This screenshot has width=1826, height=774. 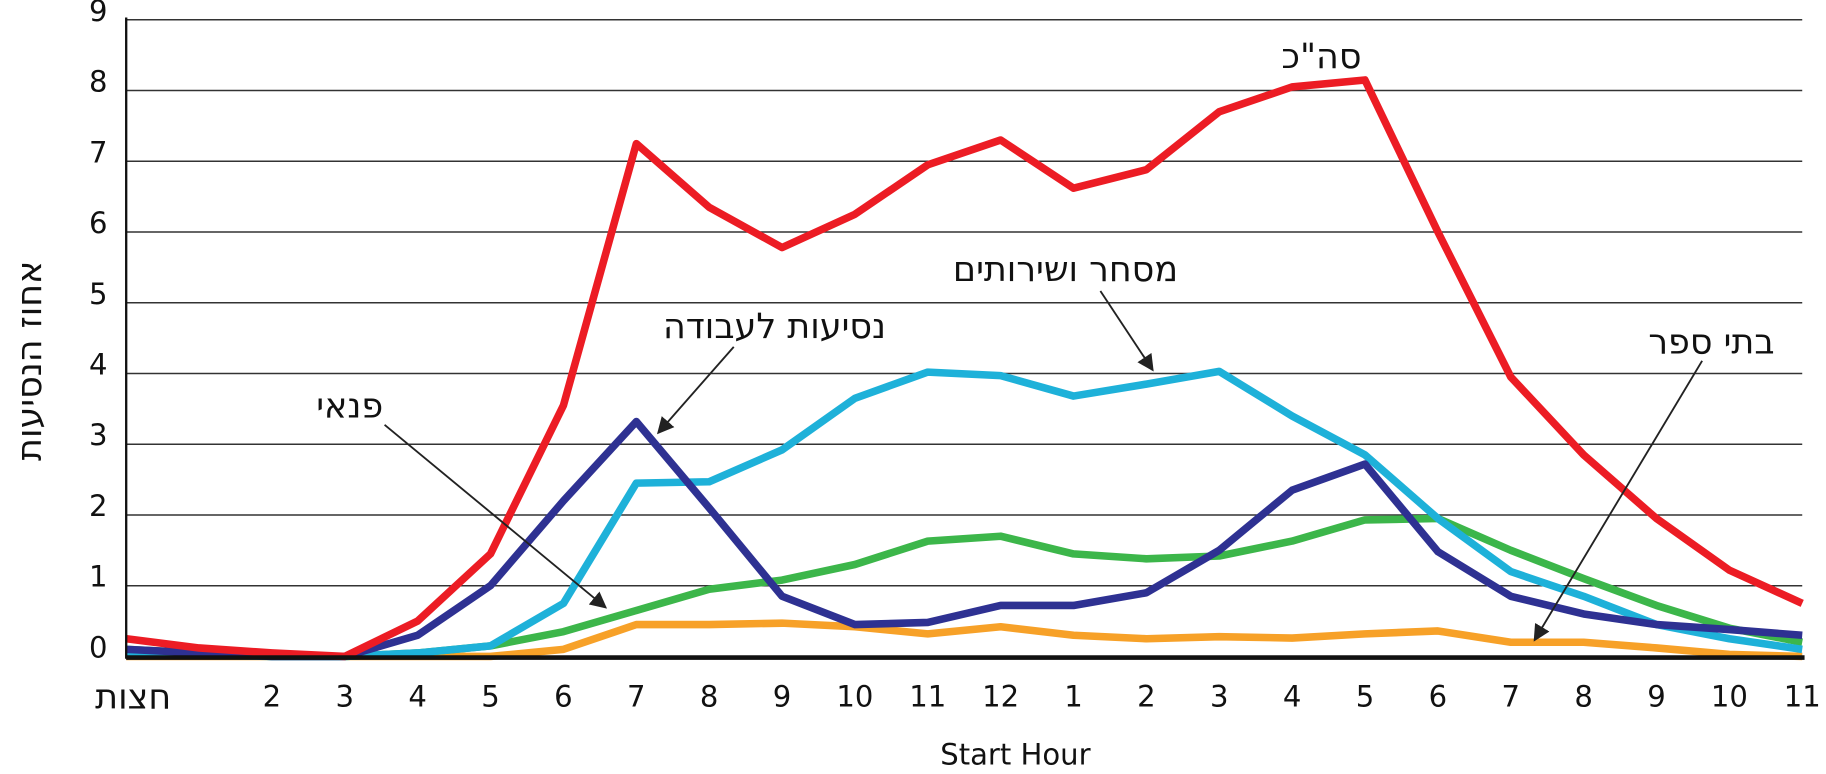 What do you see at coordinates (349, 406) in the screenshot?
I see `series-label: פנאי` at bounding box center [349, 406].